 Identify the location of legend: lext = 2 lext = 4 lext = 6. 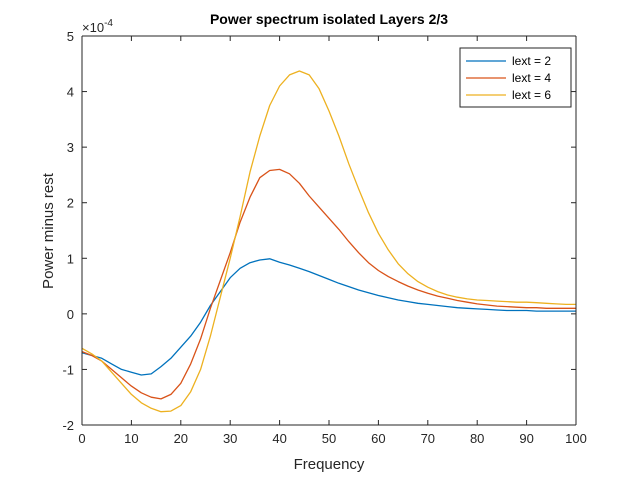
(515, 77).